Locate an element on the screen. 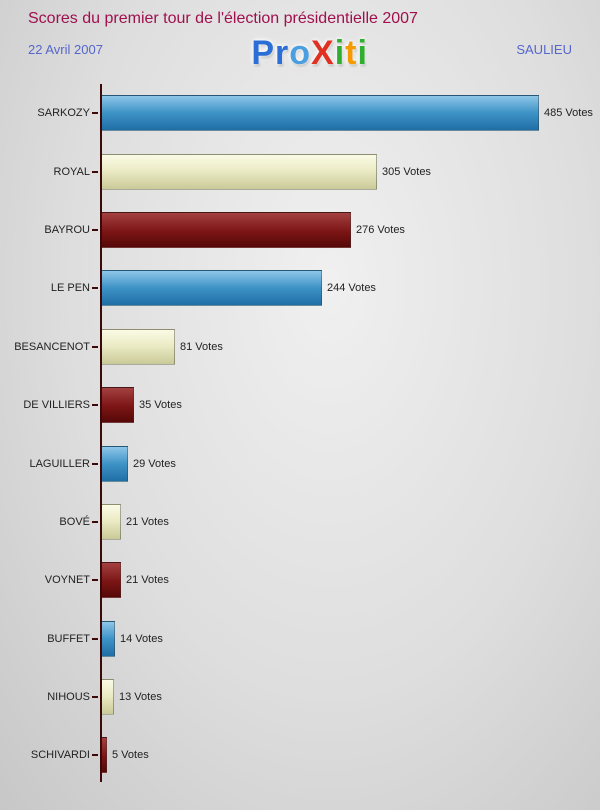 Image resolution: width=600 pixels, height=810 pixels. chart-row: ROYAL 305 Votes is located at coordinates (300, 171).